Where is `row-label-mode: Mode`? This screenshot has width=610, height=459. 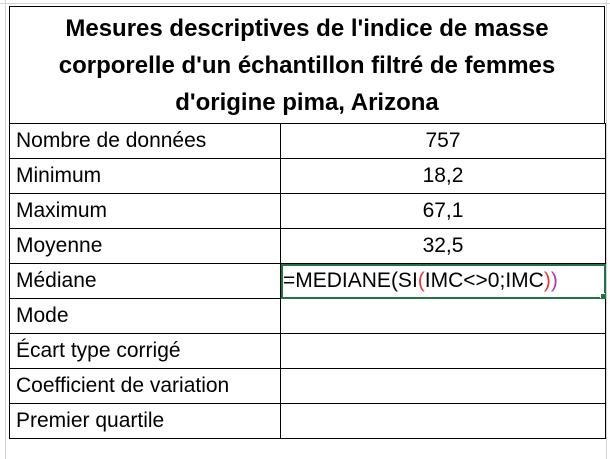
row-label-mode: Mode is located at coordinates (145, 316).